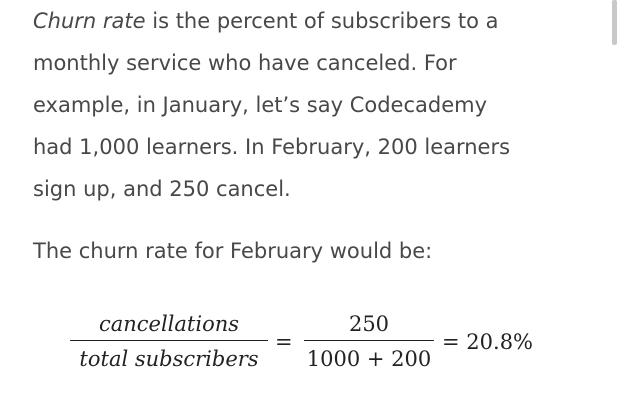  Describe the element at coordinates (169, 359) in the screenshot. I see `fraction-denominator-total-subscribers: total subscribers` at that location.